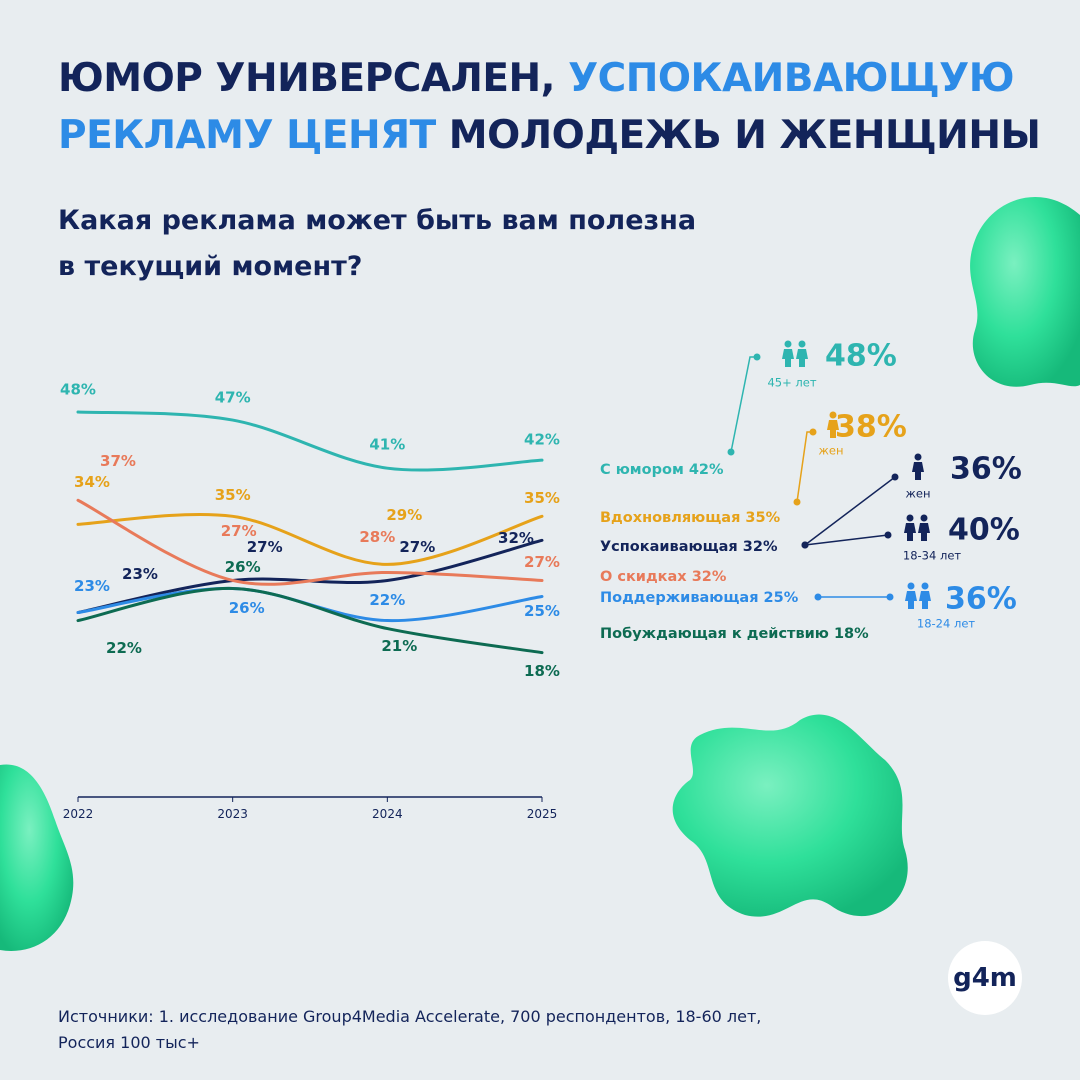 This screenshot has width=1080, height=1080. What do you see at coordinates (78, 390) in the screenshot?
I see `data-label: 48%` at bounding box center [78, 390].